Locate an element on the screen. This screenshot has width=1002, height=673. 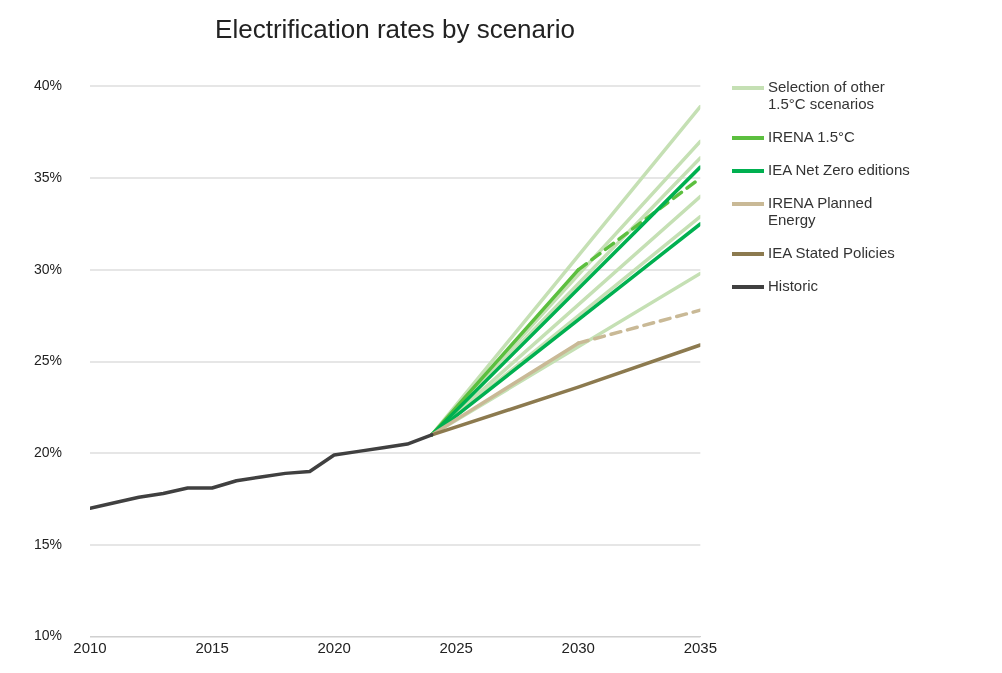
legend-label: IEA Stated Policies is located at coordinates (831, 252).